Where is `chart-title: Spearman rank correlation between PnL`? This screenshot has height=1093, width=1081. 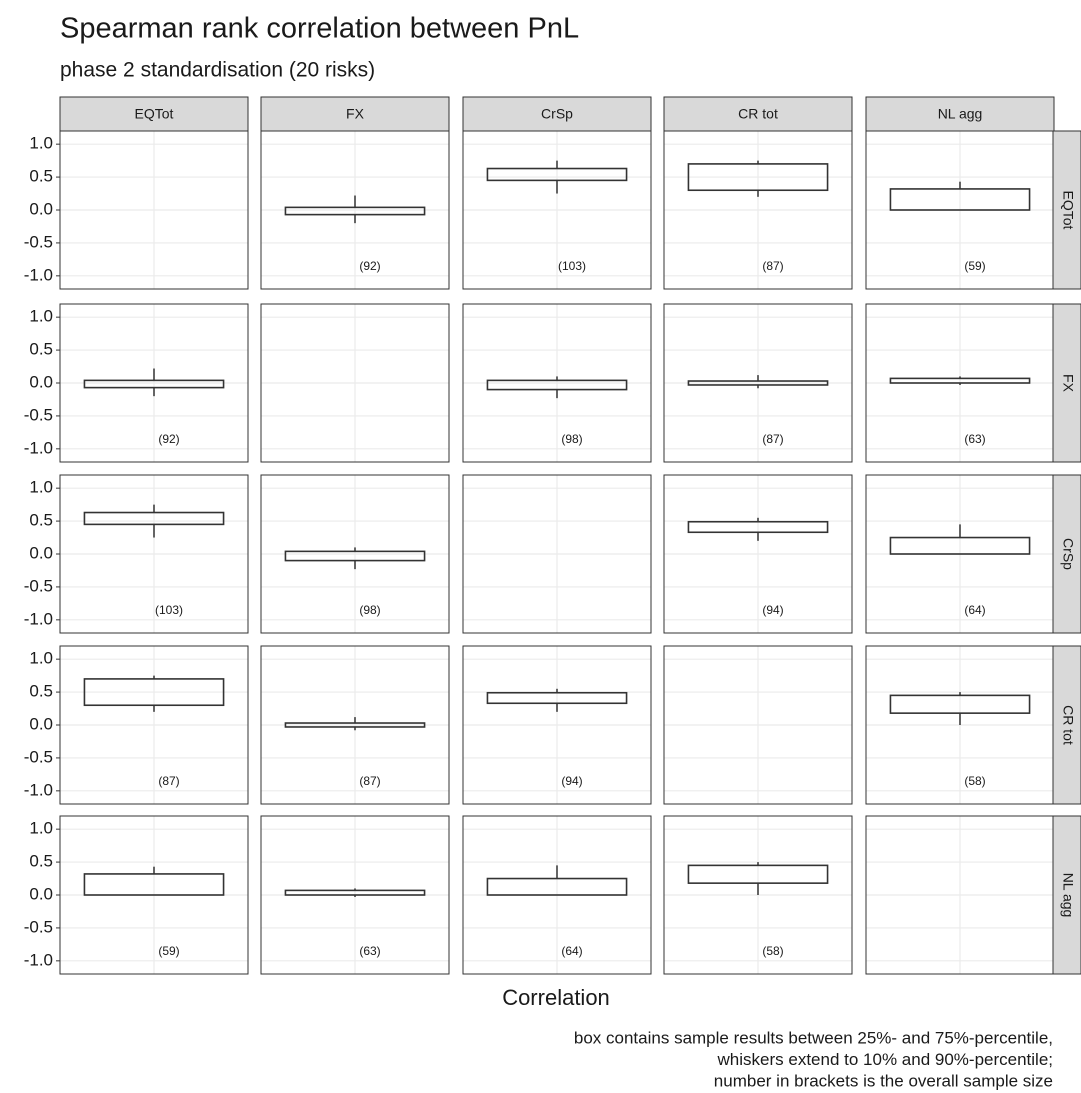 chart-title: Spearman rank correlation between PnL is located at coordinates (319, 29).